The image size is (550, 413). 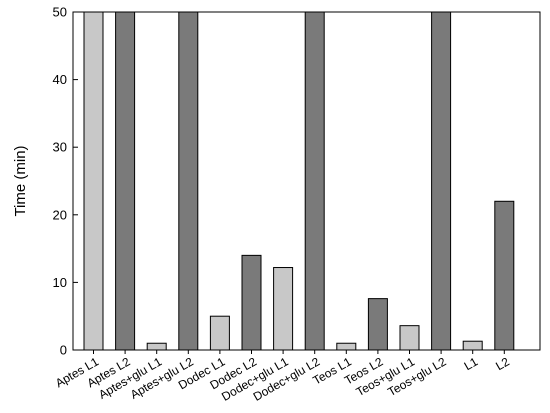 I want to click on y-tick-label: 20, so click(x=60, y=214).